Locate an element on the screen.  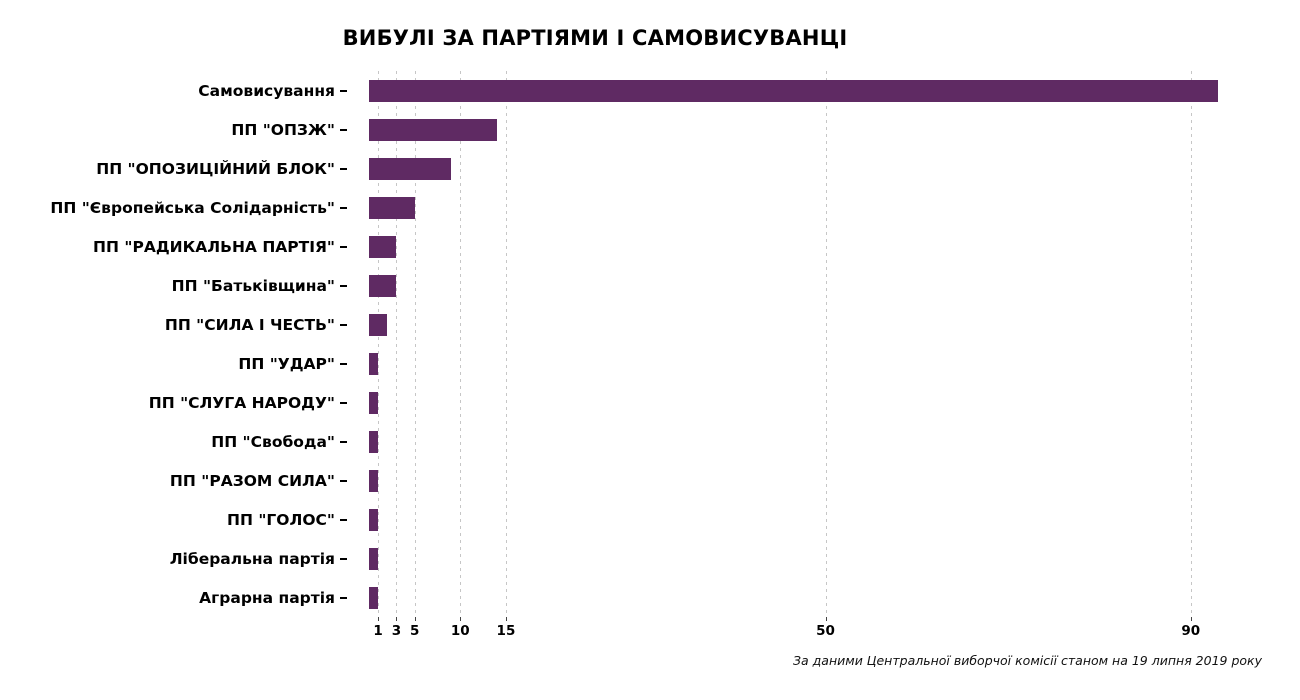
chart-row: ПП "РАДИКАЛЬНА ПАРТІЯ" is located at coordinates (650, 246).